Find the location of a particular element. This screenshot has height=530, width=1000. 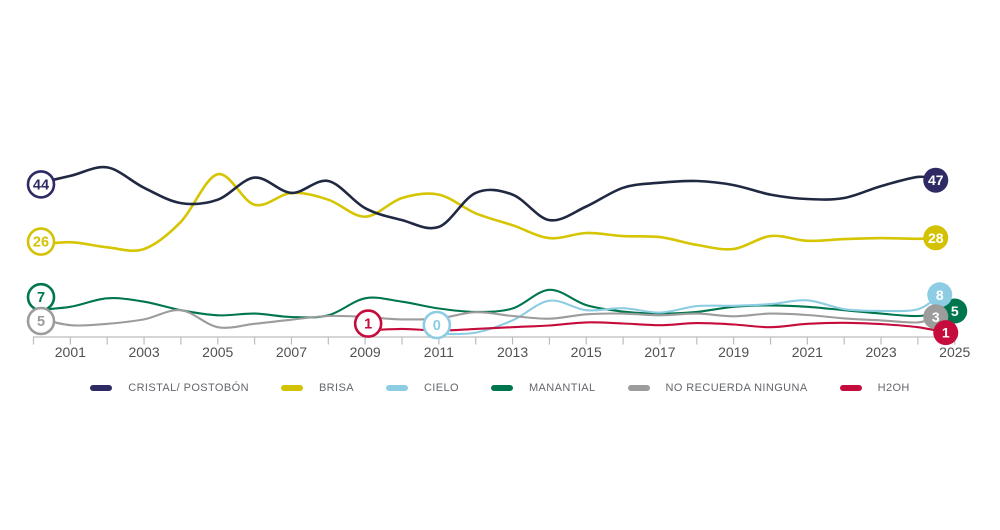

manantial-end-circle is located at coordinates (955, 311).